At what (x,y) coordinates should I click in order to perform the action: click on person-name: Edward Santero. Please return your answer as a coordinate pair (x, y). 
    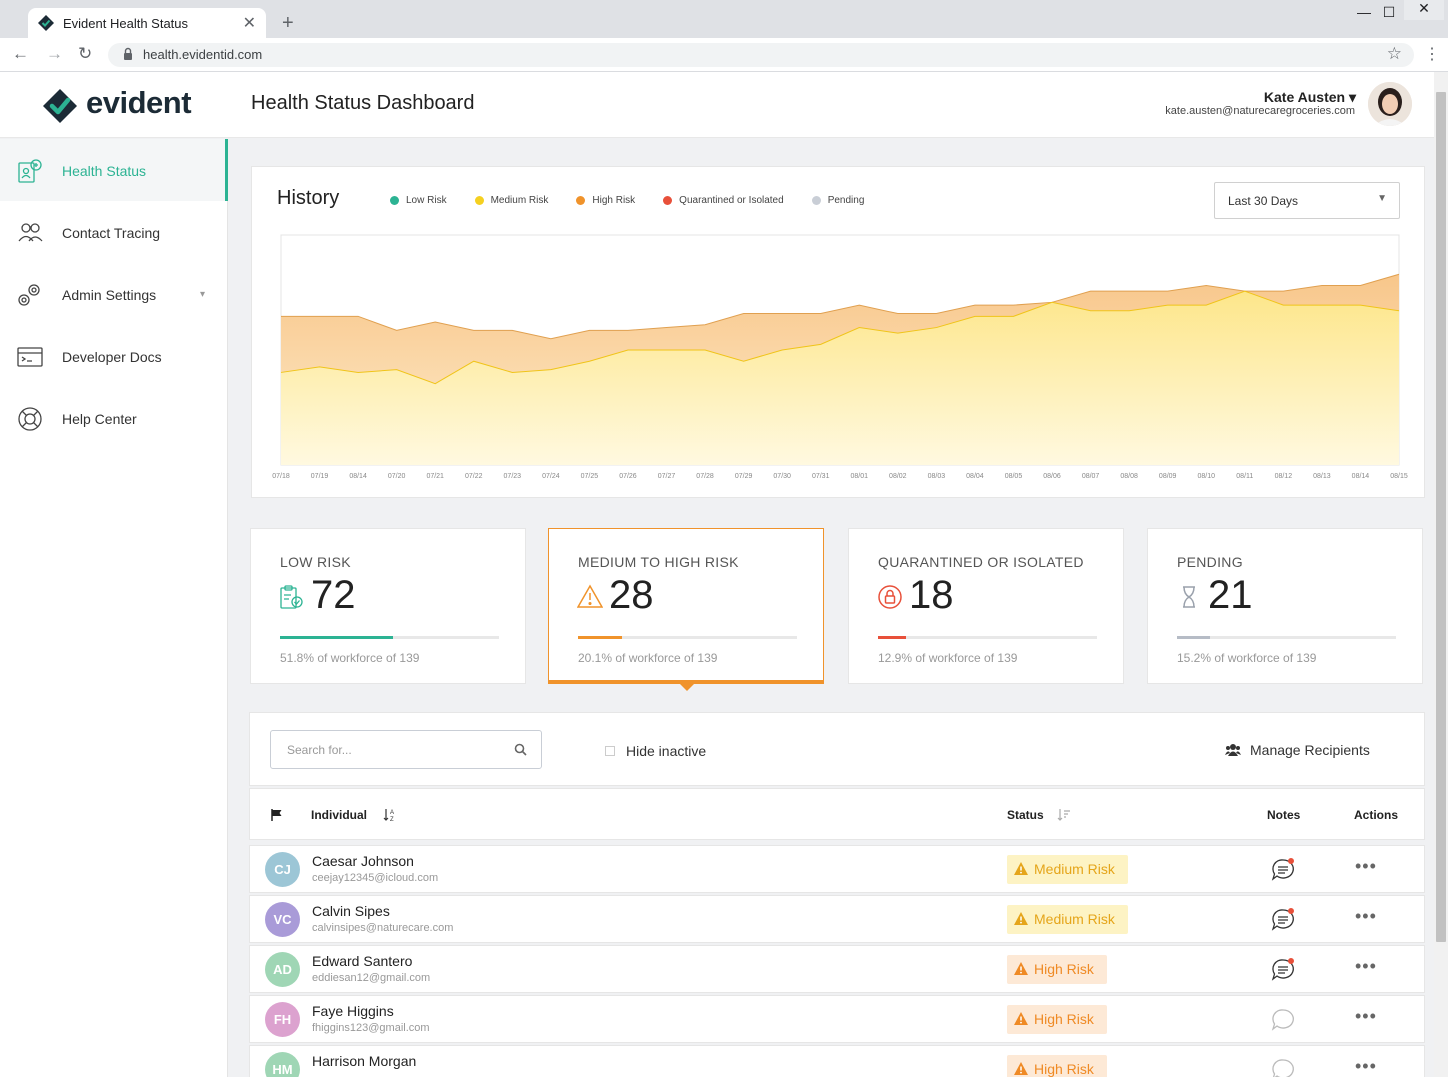
    Looking at the image, I should click on (362, 961).